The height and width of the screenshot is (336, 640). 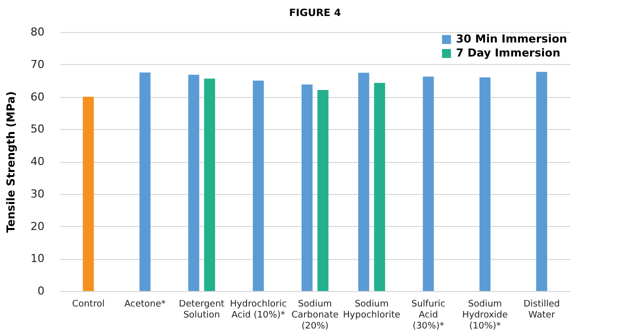 What do you see at coordinates (37, 129) in the screenshot?
I see `y-tick-label: 50` at bounding box center [37, 129].